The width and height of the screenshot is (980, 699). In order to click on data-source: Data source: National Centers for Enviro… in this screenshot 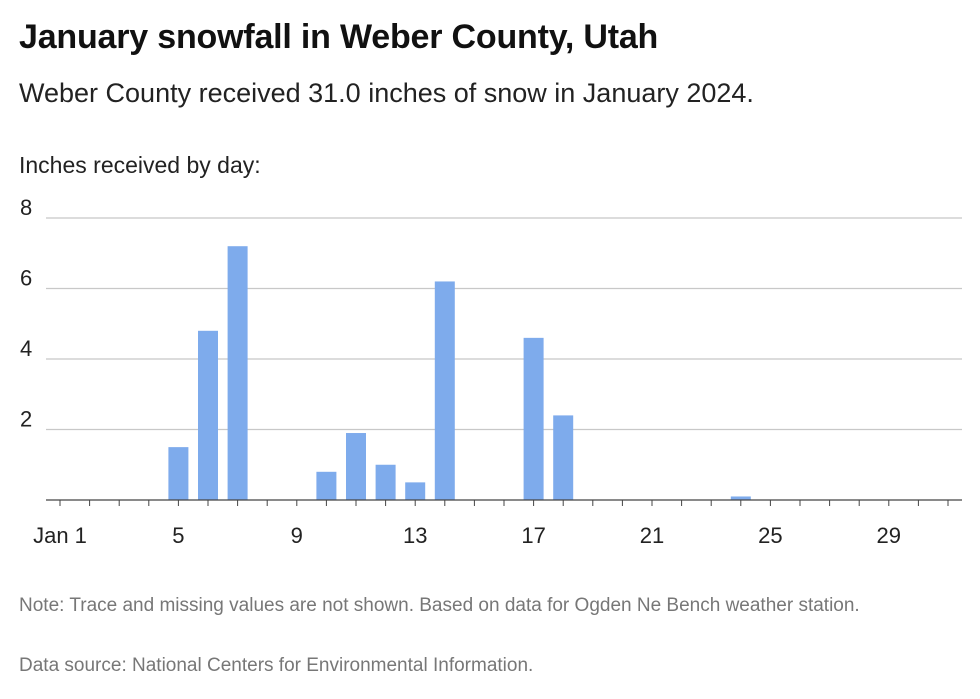, I will do `click(276, 665)`.